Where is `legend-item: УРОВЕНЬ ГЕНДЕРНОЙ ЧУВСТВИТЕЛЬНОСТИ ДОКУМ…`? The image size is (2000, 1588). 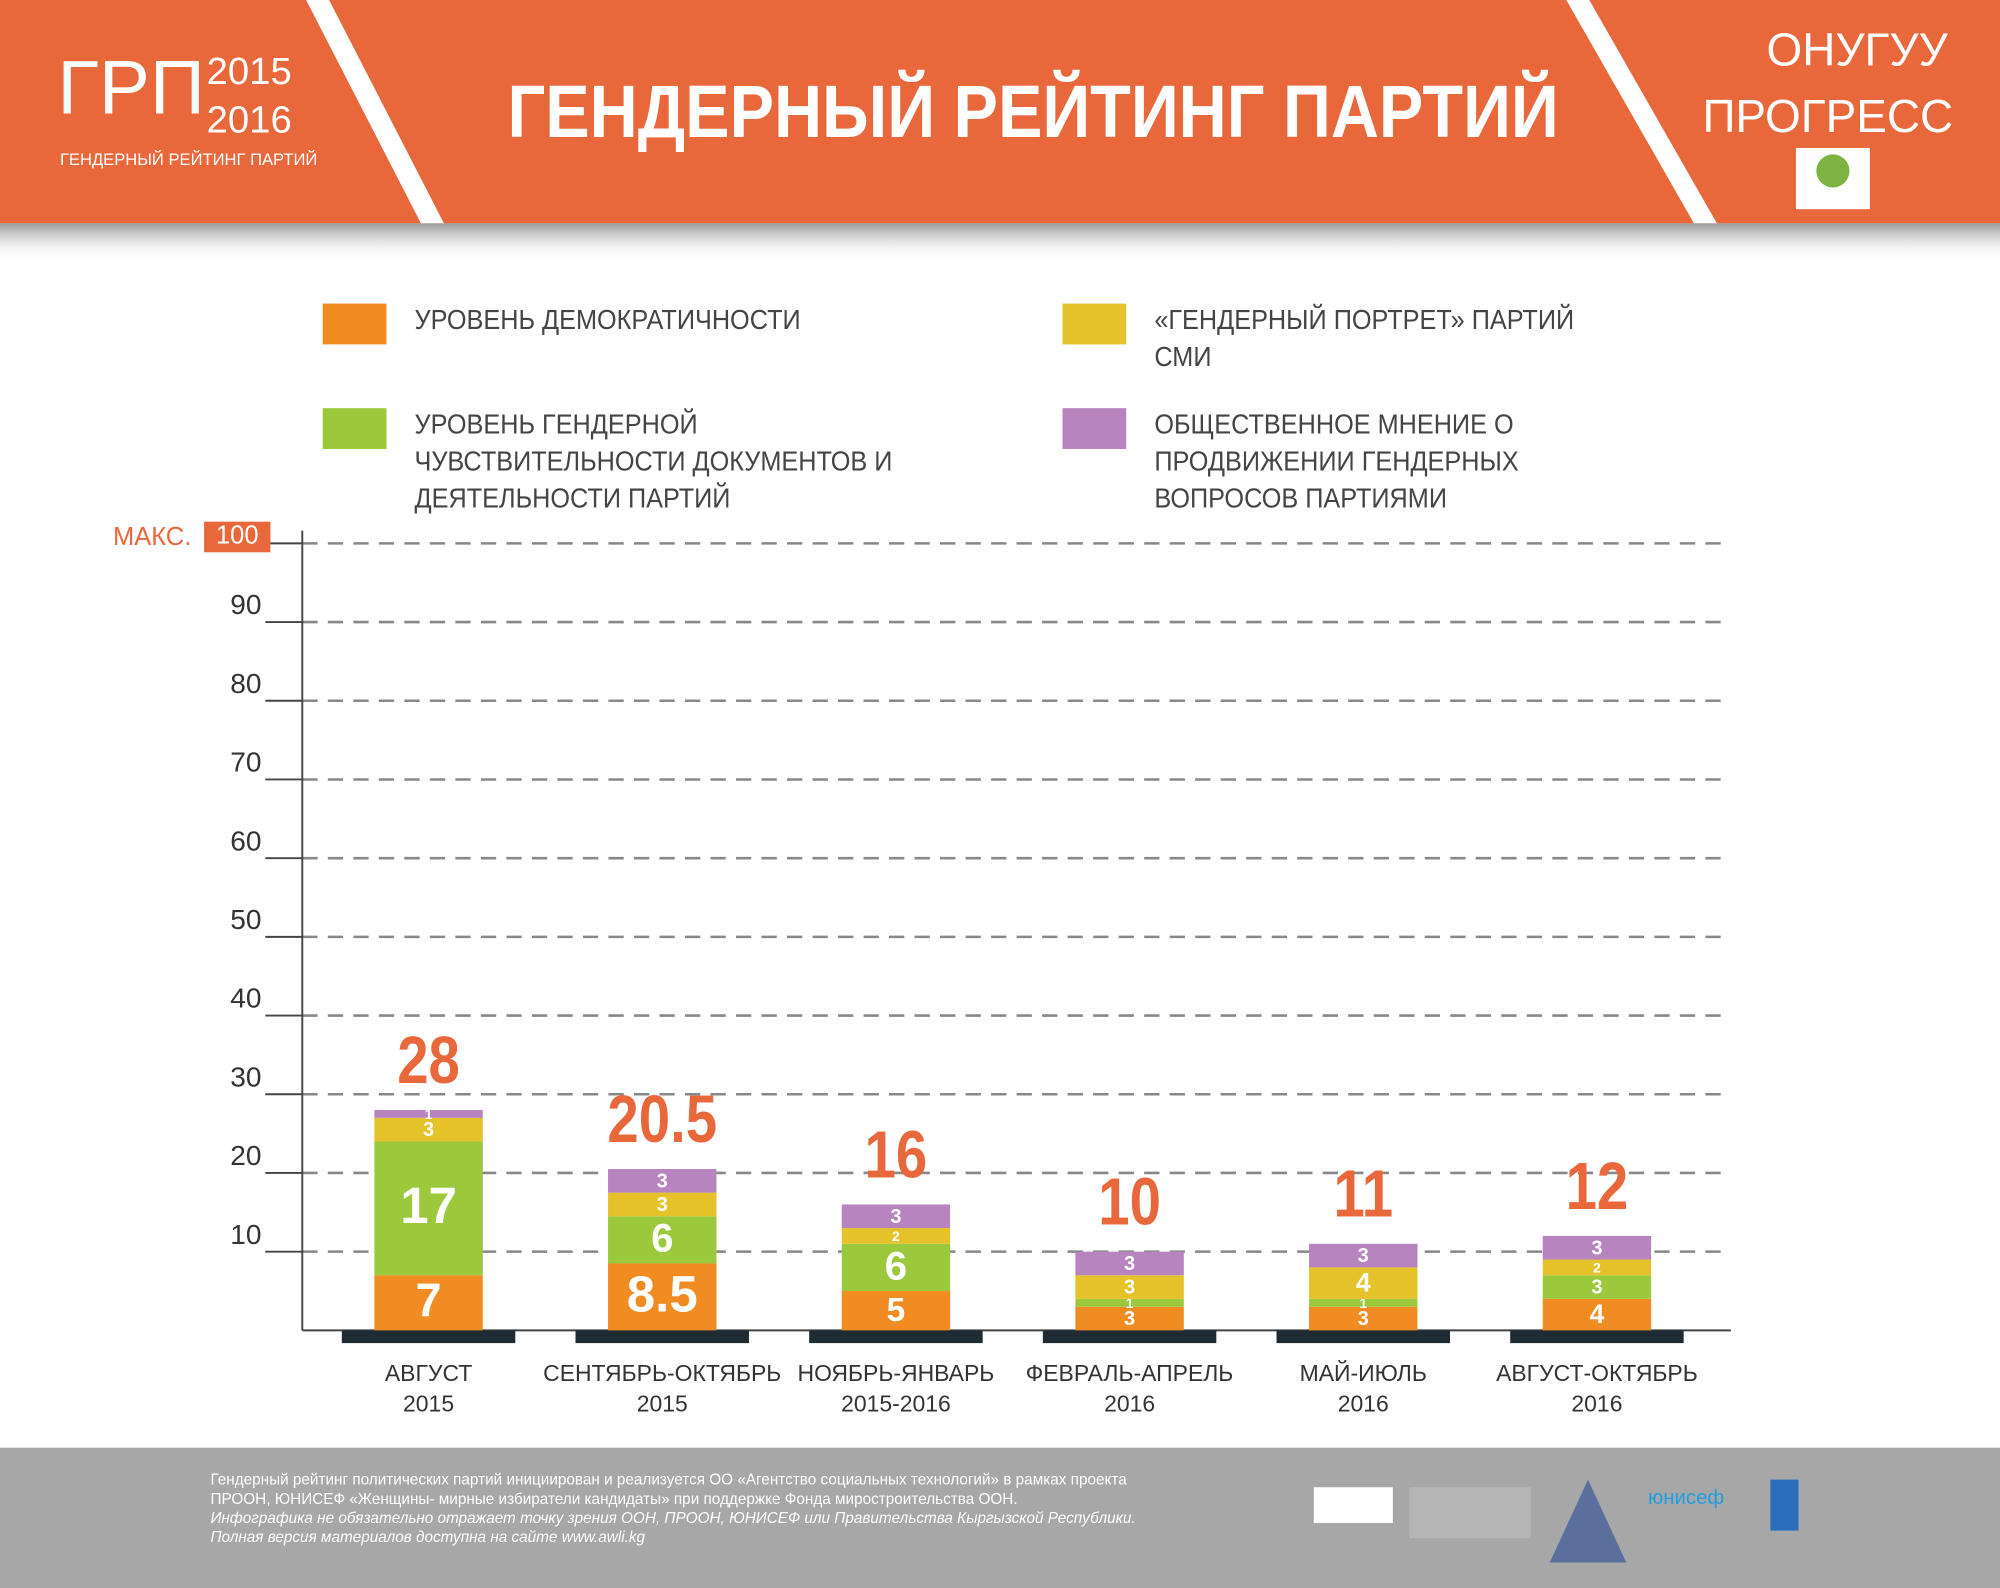 legend-item: УРОВЕНЬ ГЕНДЕРНОЙ ЧУВСТВИТЕЛЬНОСТИ ДОКУМ… is located at coordinates (692, 460).